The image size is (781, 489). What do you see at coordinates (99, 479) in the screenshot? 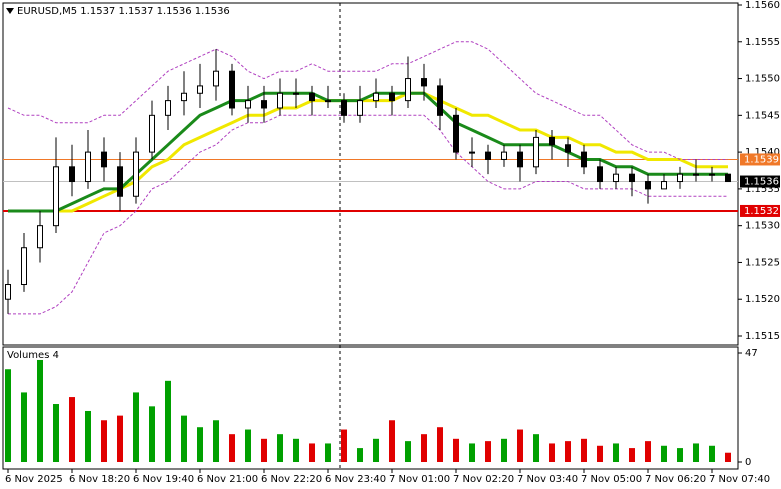
I see `x-tick-label: 6 Nov 18:20` at bounding box center [99, 479].